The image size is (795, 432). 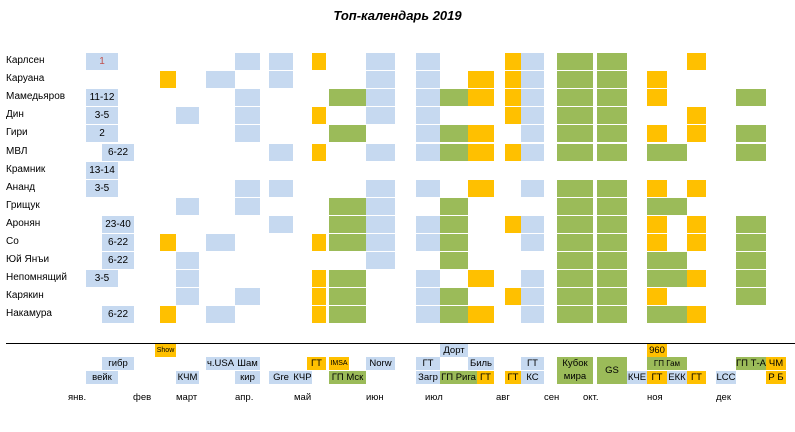 I want to click on event-gp-hamburg: ГП Гам, so click(x=667, y=363).